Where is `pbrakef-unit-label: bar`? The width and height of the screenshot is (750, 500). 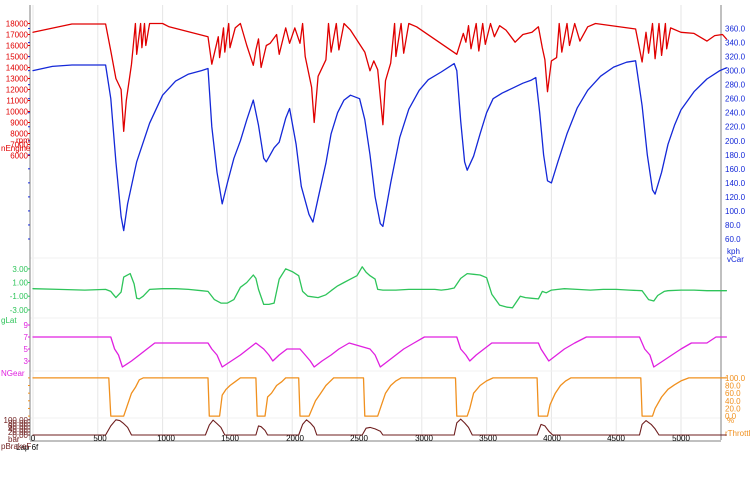
pbrakef-unit-label: bar is located at coordinates (14, 439).